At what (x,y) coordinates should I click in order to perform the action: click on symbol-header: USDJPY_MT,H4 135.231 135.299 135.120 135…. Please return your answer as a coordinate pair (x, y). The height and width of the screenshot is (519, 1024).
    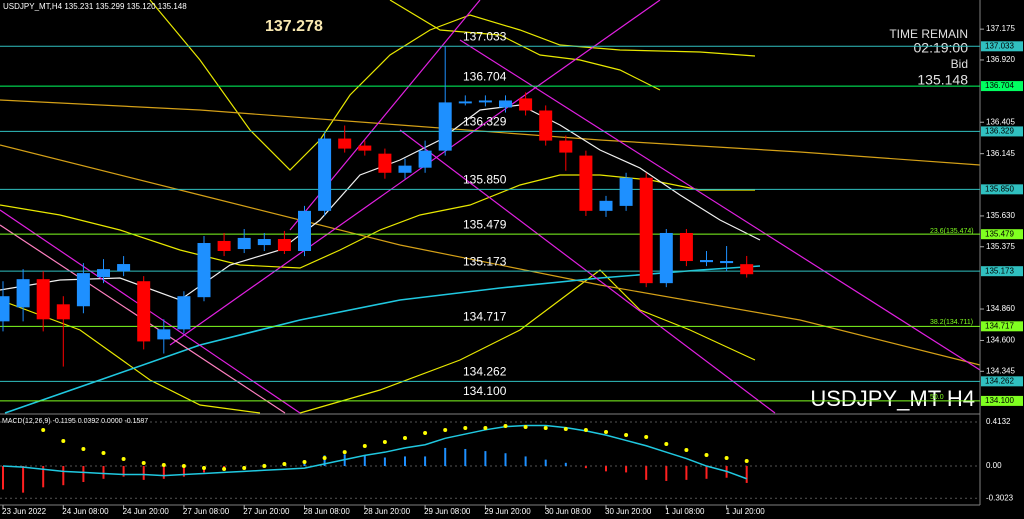
    Looking at the image, I should click on (95, 6).